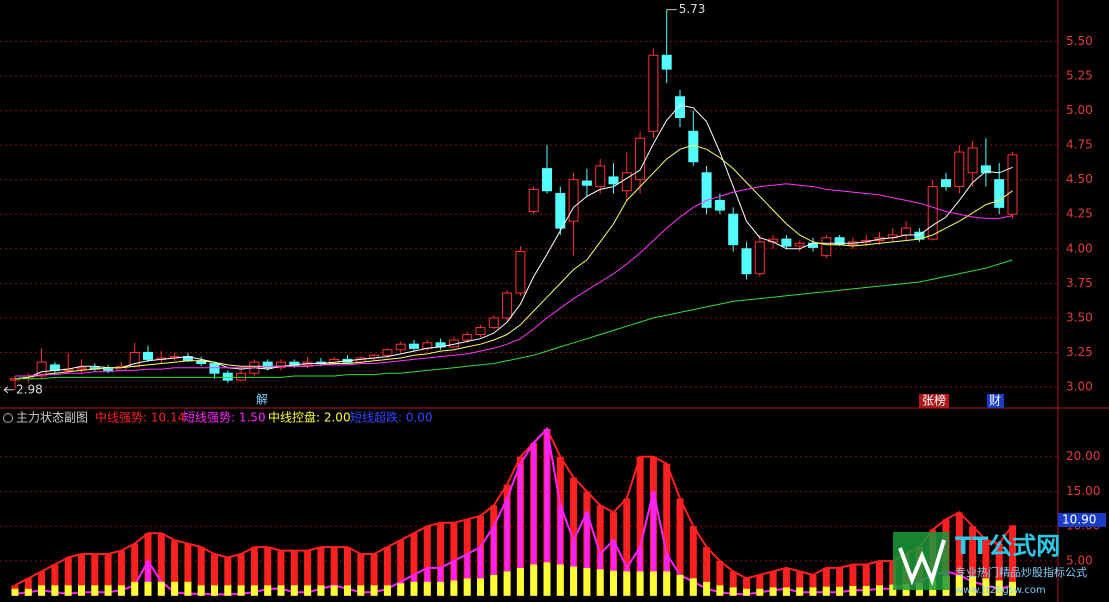 The image size is (1109, 602). I want to click on legend-entry: 短线超跌: 0.00, so click(391, 417).